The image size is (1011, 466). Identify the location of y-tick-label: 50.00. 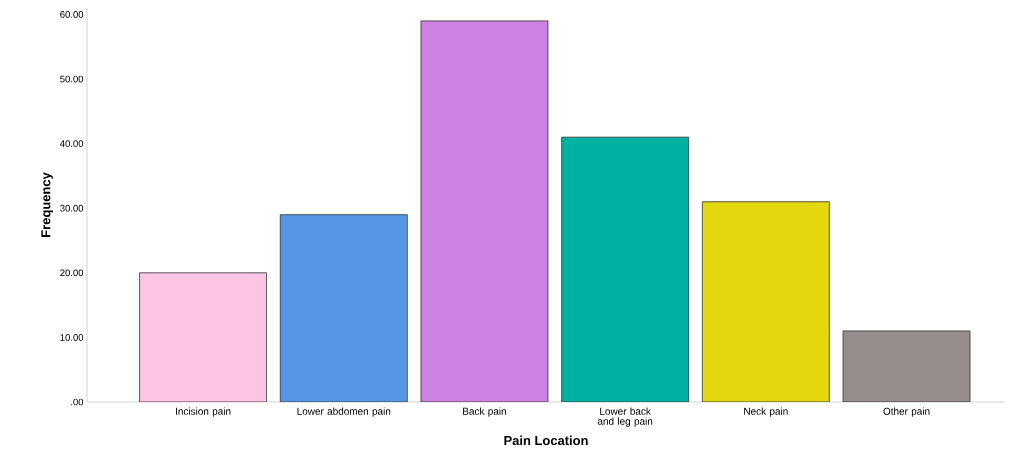
(72, 79).